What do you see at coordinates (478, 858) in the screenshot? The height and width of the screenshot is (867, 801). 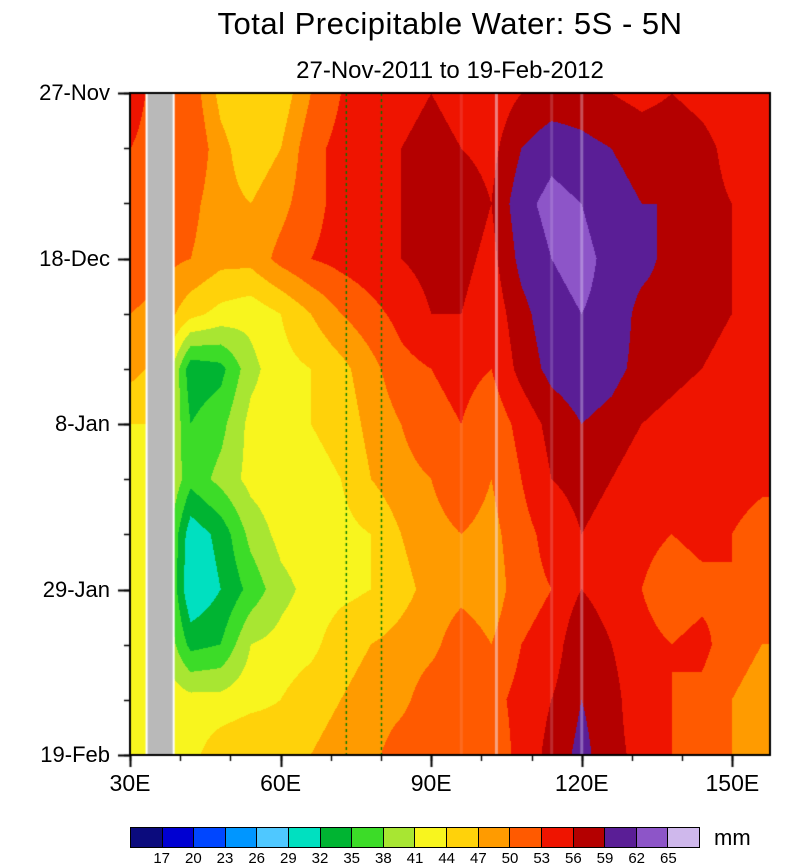 I see `colorbar-tick-label: 47` at bounding box center [478, 858].